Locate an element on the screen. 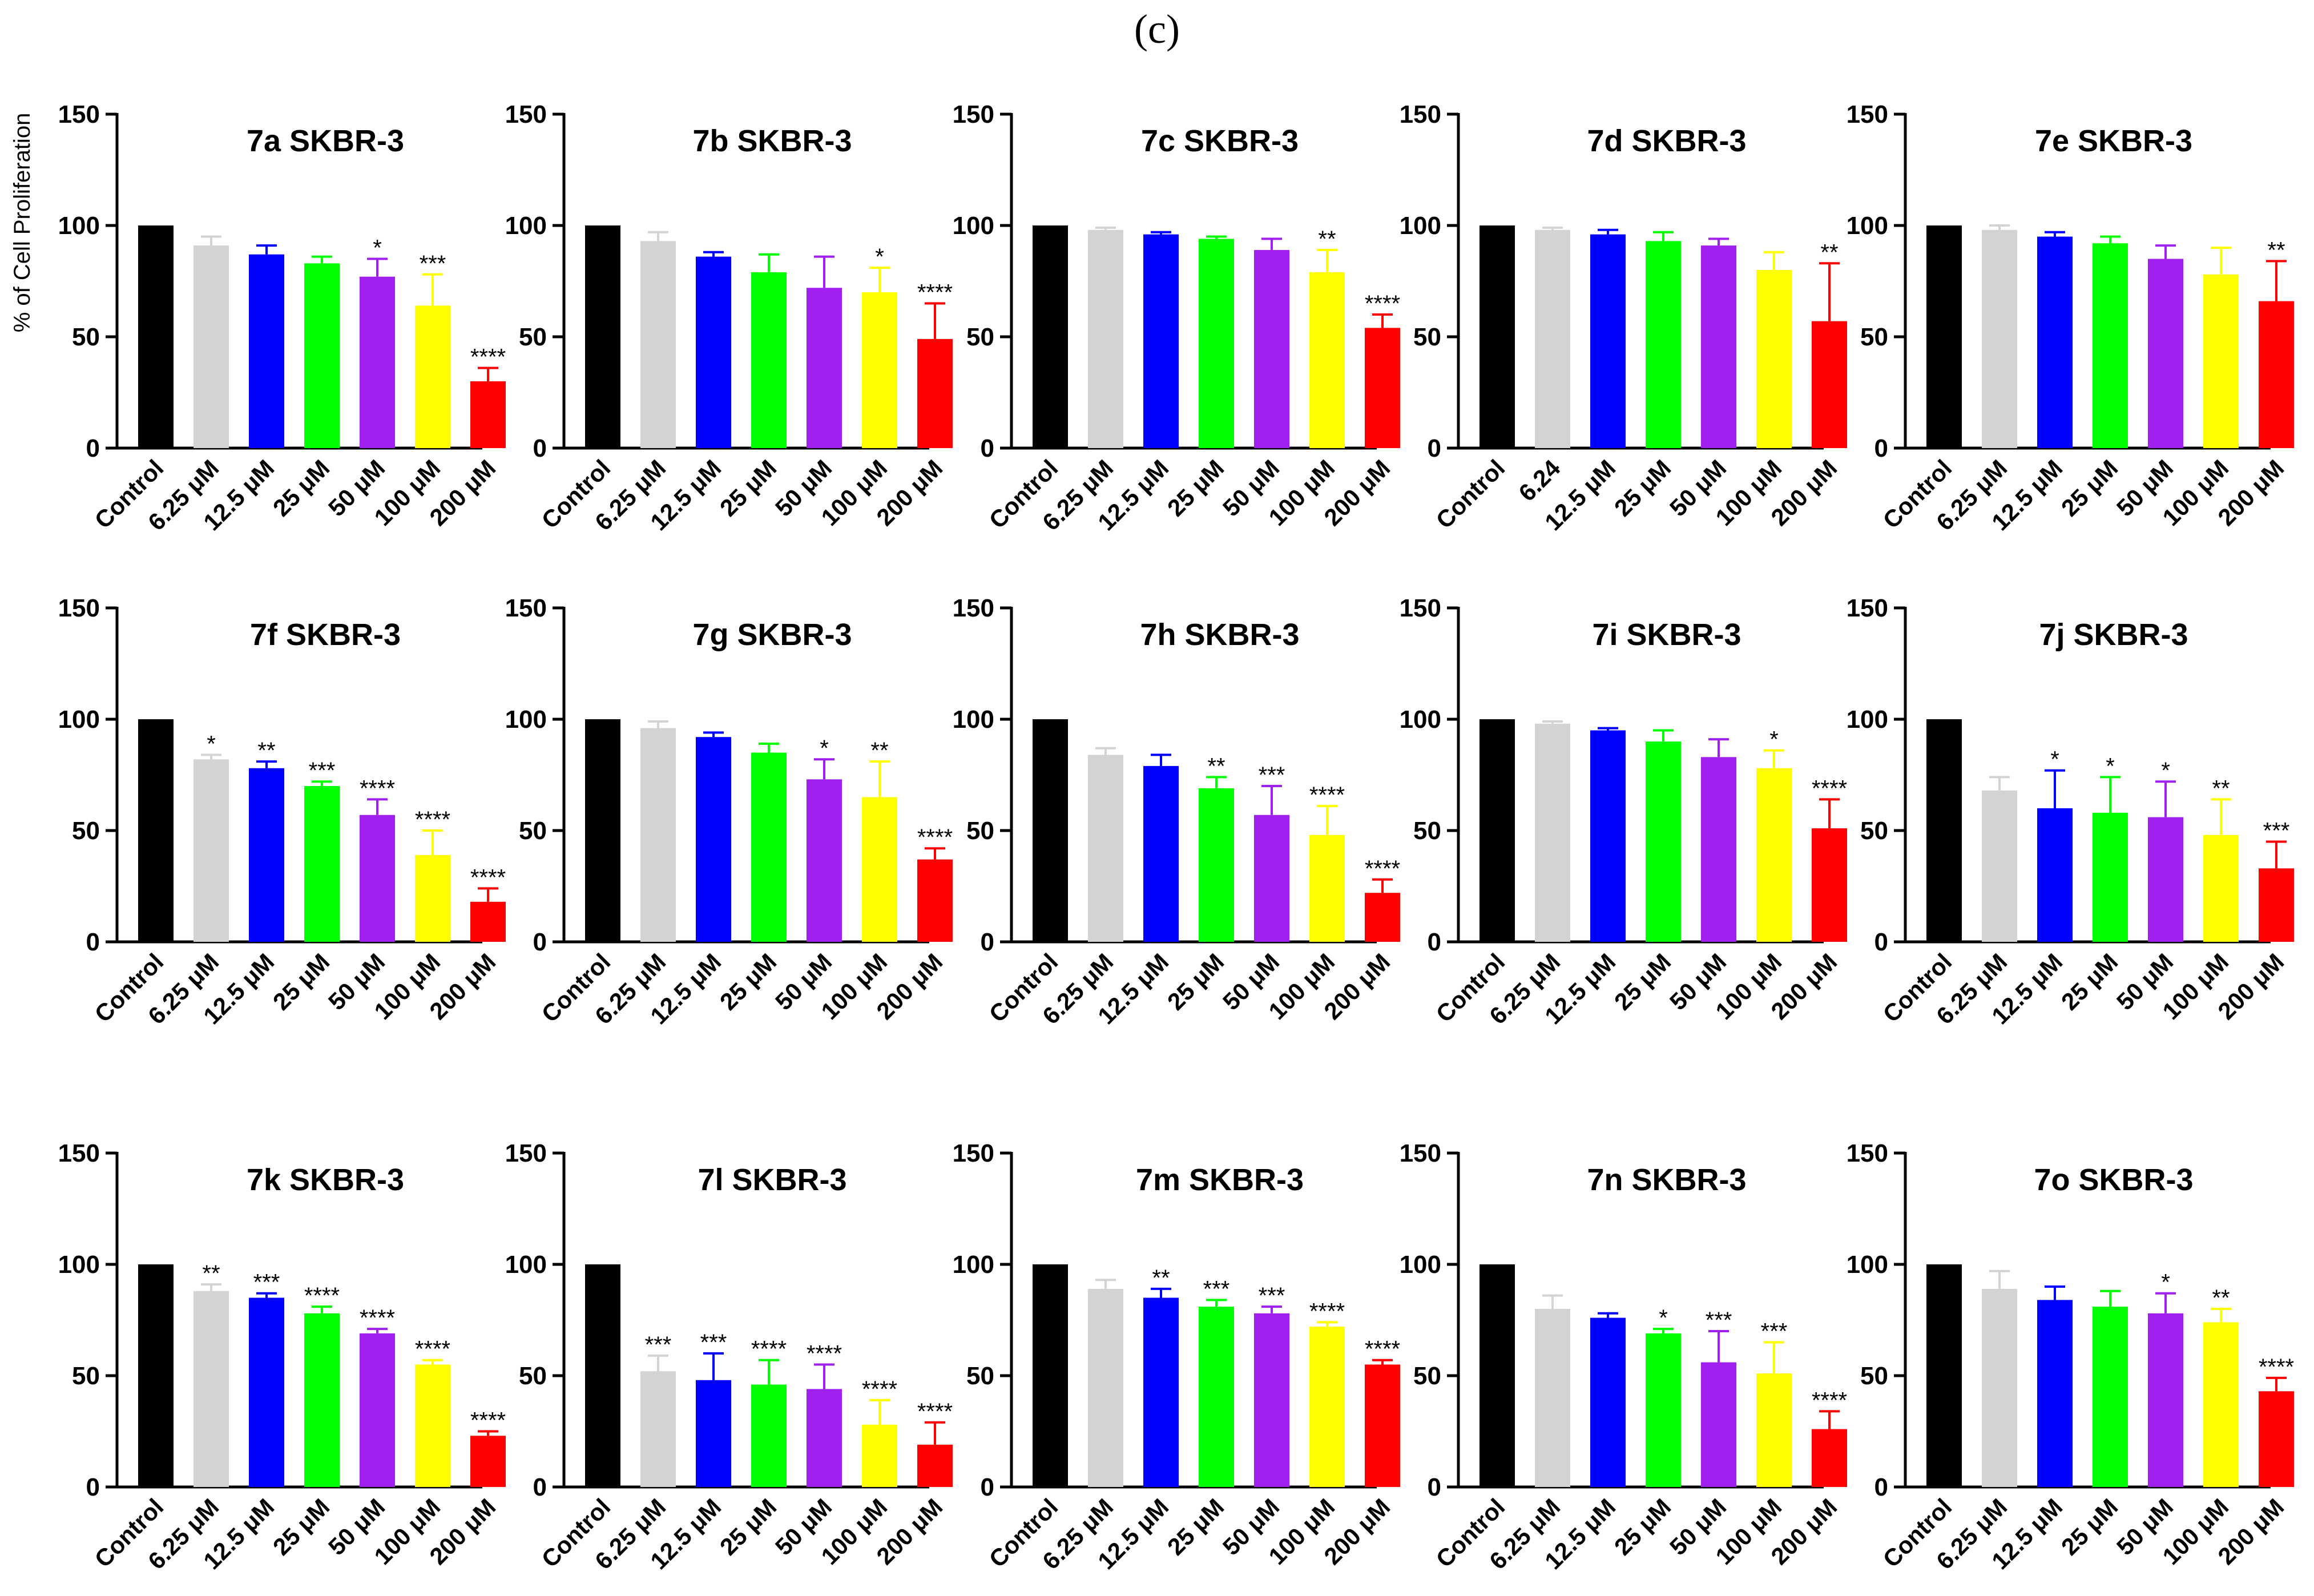  significance-label: *** is located at coordinates (713, 1342).